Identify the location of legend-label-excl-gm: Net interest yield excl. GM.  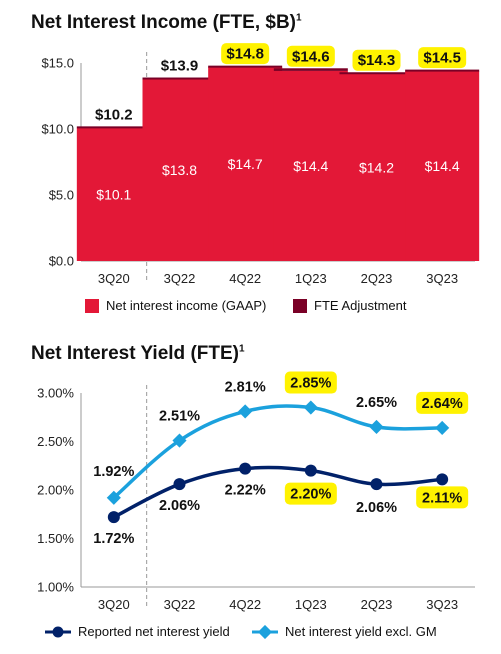
(361, 631).